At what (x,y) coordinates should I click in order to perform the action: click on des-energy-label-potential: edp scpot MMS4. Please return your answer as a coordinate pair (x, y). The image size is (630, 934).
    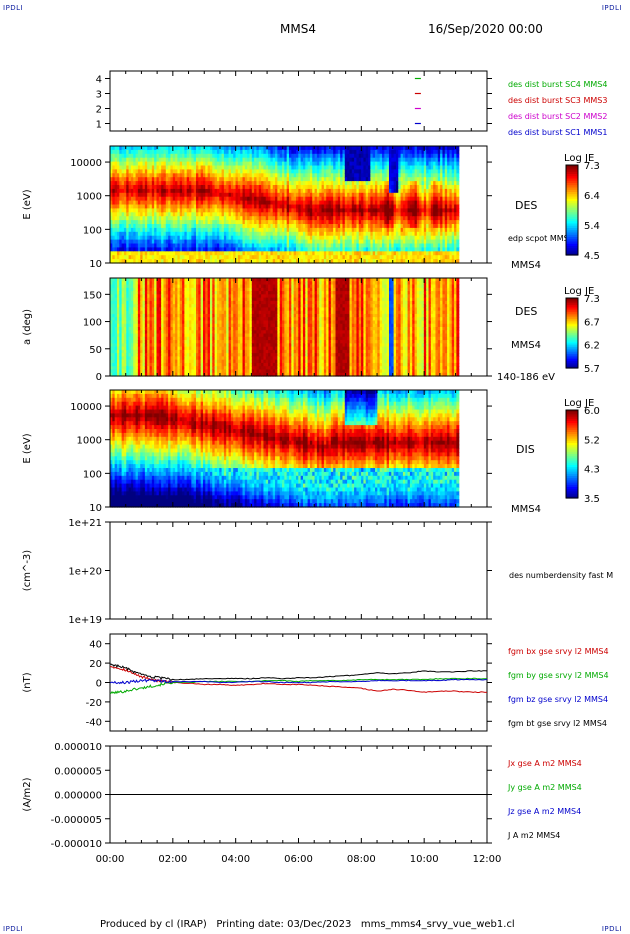
    Looking at the image, I should click on (541, 238).